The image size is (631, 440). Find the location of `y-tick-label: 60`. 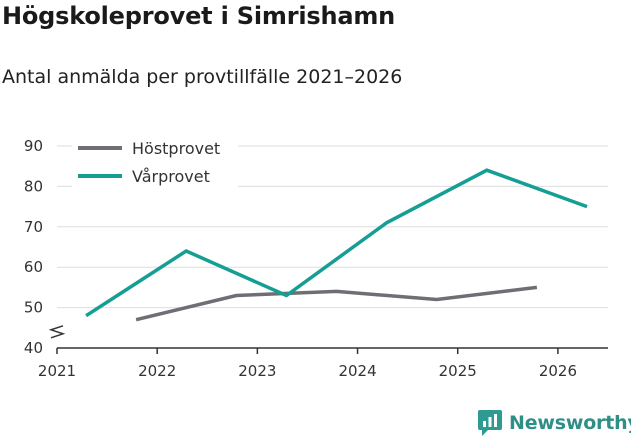

y-tick-label: 60 is located at coordinates (33, 267).